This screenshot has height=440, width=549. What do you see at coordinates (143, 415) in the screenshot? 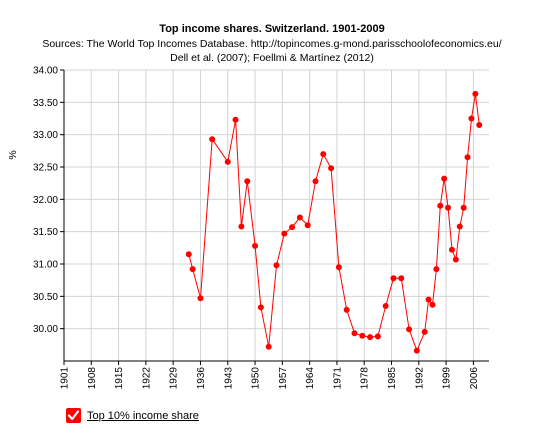
I see `legend-label: Top 10% income share` at bounding box center [143, 415].